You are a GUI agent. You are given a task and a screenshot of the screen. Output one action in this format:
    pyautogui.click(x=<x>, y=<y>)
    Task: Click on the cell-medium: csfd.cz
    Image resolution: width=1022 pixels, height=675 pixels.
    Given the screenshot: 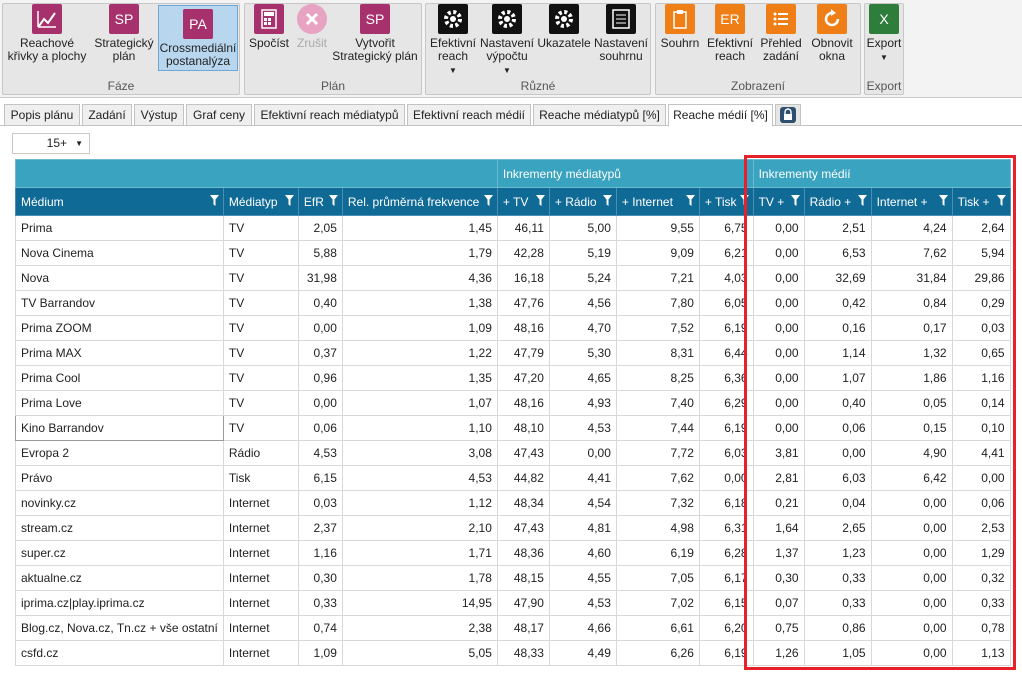 What is the action you would take?
    pyautogui.click(x=119, y=653)
    